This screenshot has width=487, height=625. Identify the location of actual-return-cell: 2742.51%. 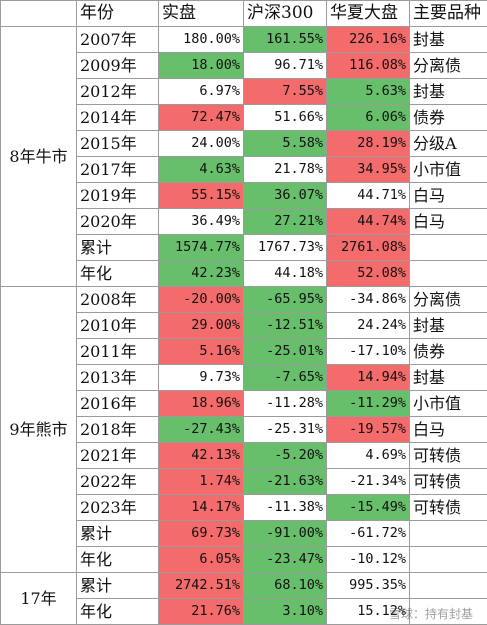
(201, 585).